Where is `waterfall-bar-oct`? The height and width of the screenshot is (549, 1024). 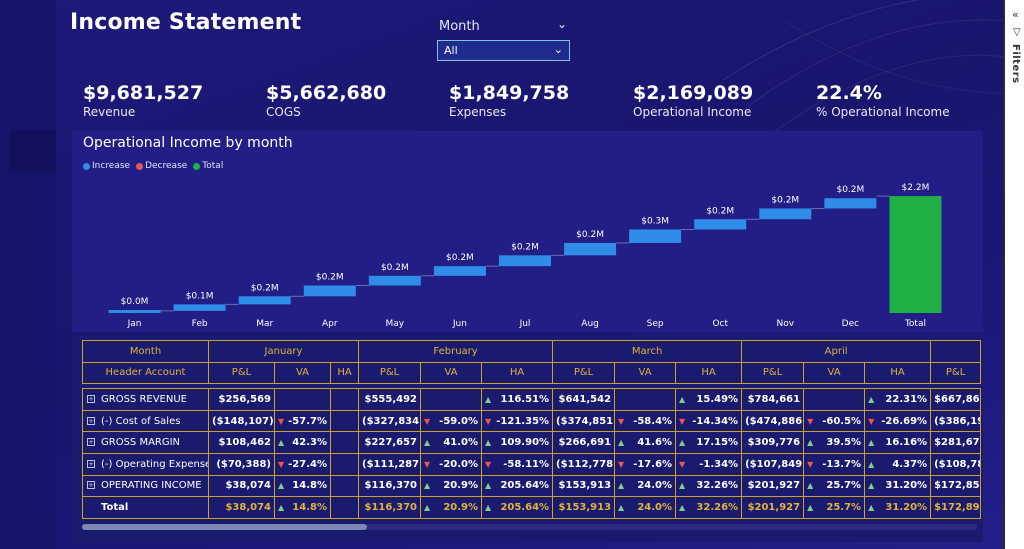 waterfall-bar-oct is located at coordinates (720, 224).